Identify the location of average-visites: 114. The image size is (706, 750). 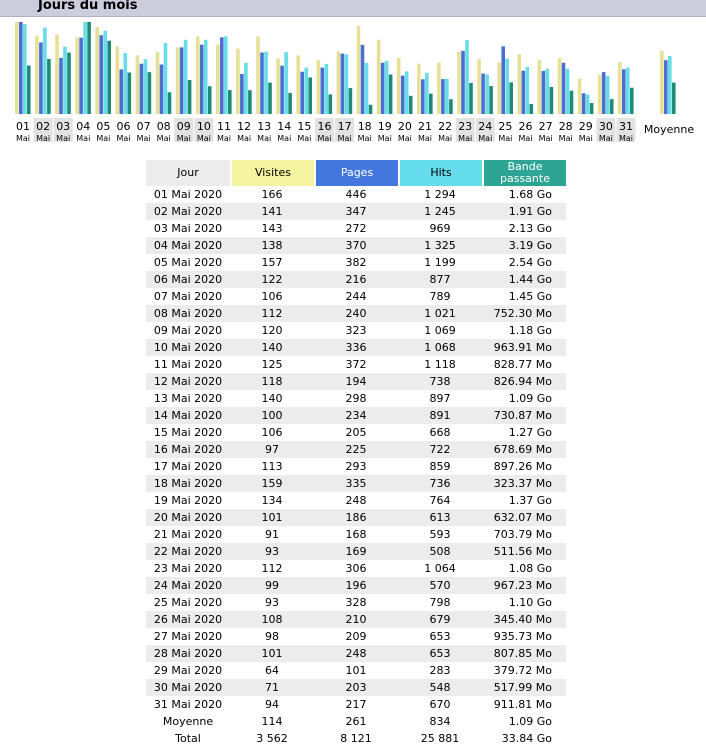
(272, 721).